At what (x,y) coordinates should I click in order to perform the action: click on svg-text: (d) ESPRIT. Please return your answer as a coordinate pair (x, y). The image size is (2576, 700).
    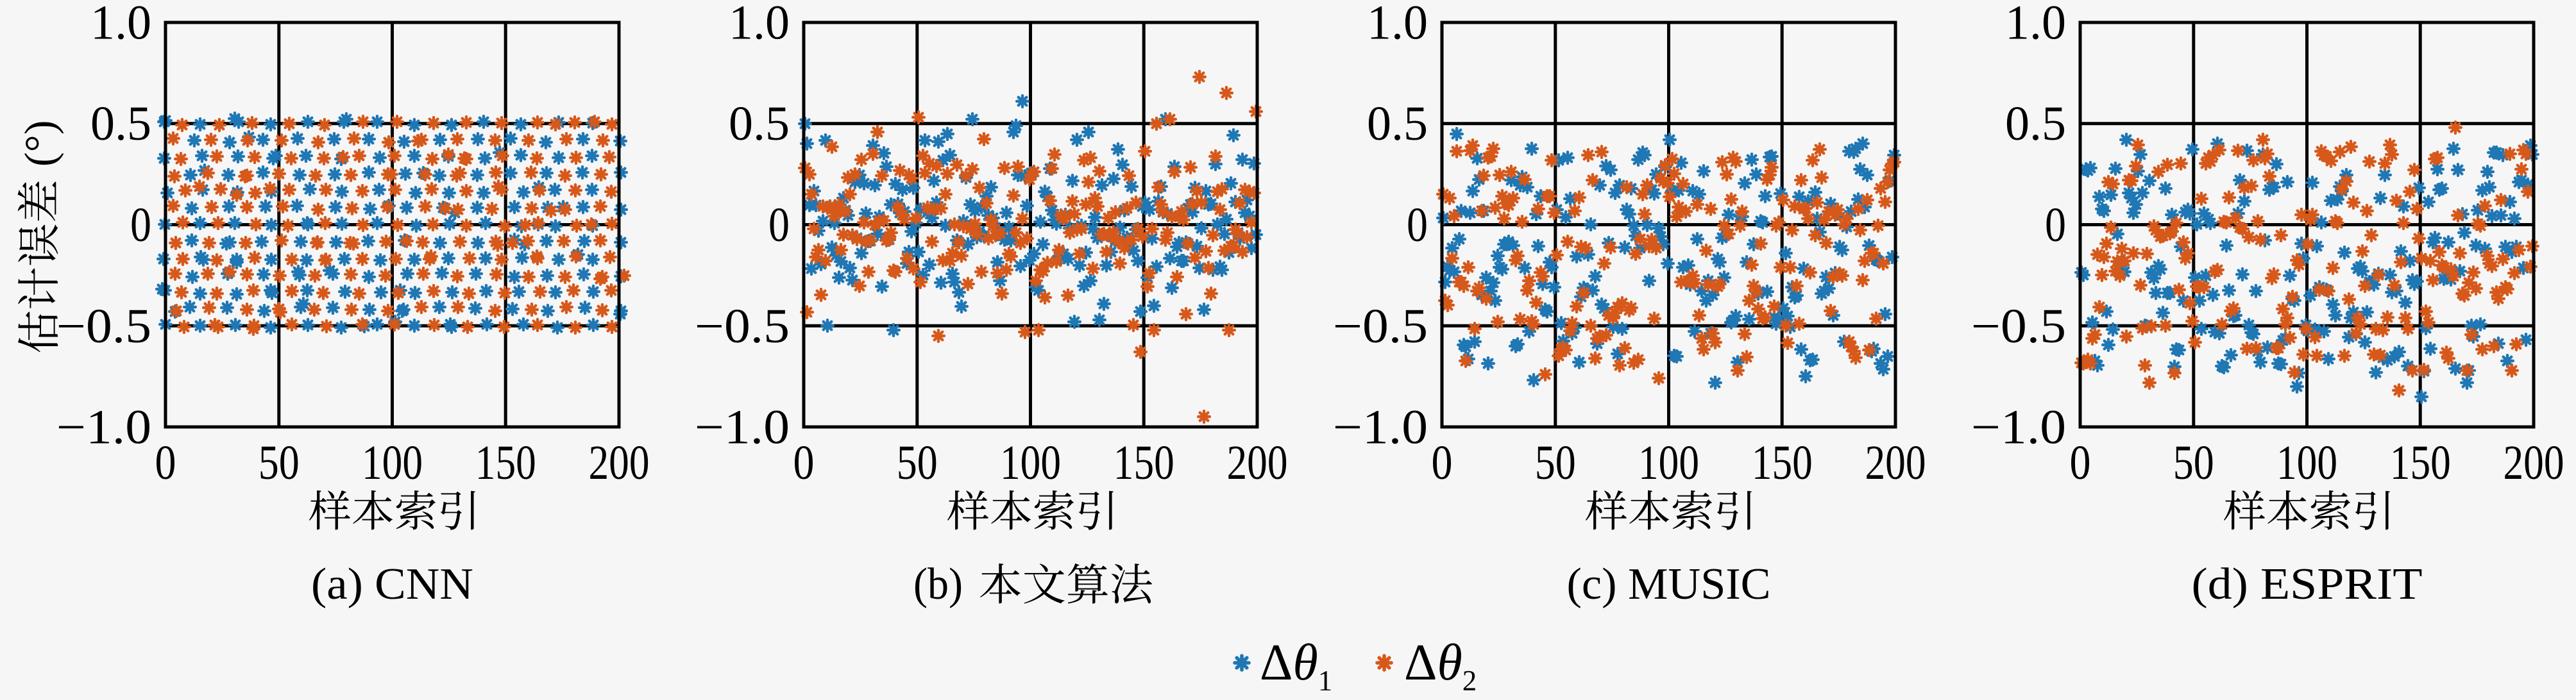
    Looking at the image, I should click on (2307, 585).